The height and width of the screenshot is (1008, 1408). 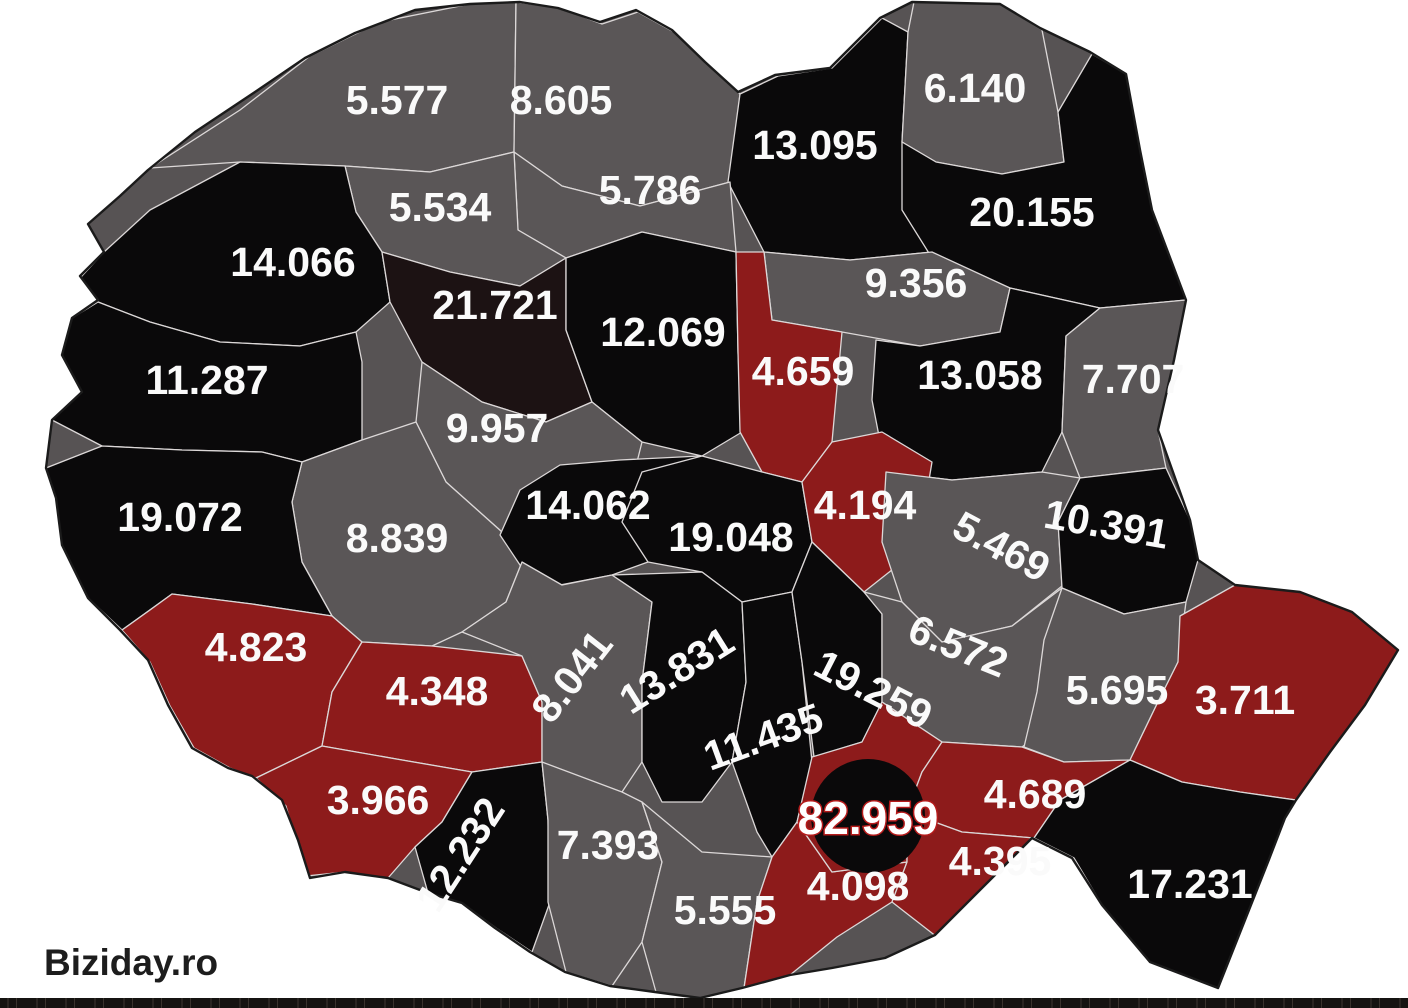 I want to click on county-value-label: 5.555, so click(x=725, y=910).